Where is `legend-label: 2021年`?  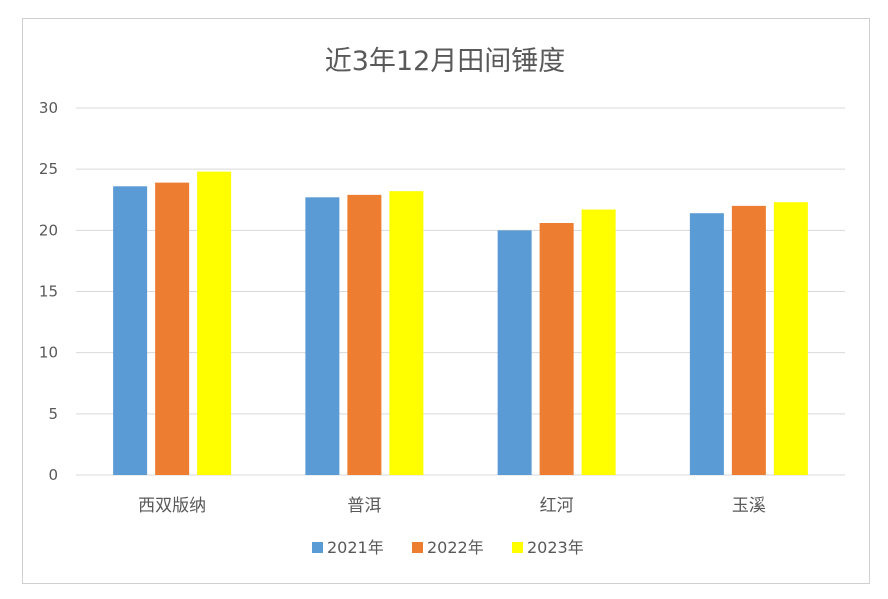 legend-label: 2021年 is located at coordinates (355, 547).